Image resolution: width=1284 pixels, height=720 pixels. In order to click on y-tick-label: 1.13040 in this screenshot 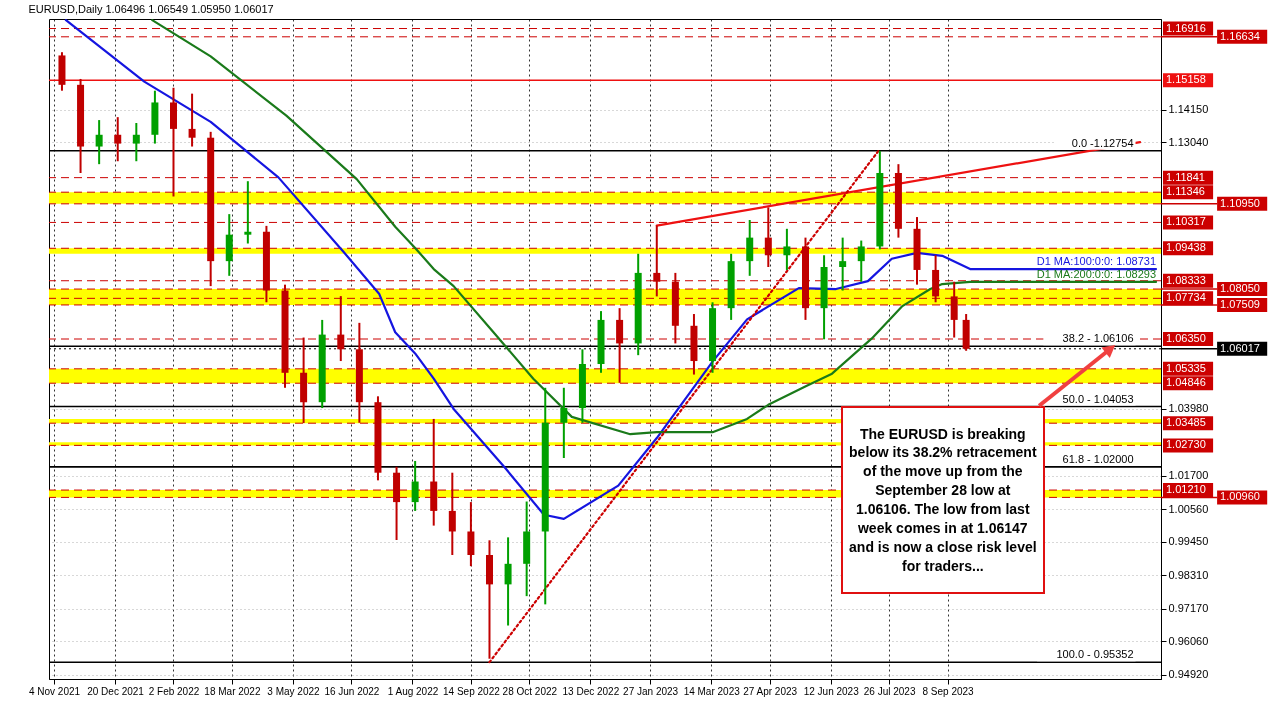, I will do `click(1188, 141)`.